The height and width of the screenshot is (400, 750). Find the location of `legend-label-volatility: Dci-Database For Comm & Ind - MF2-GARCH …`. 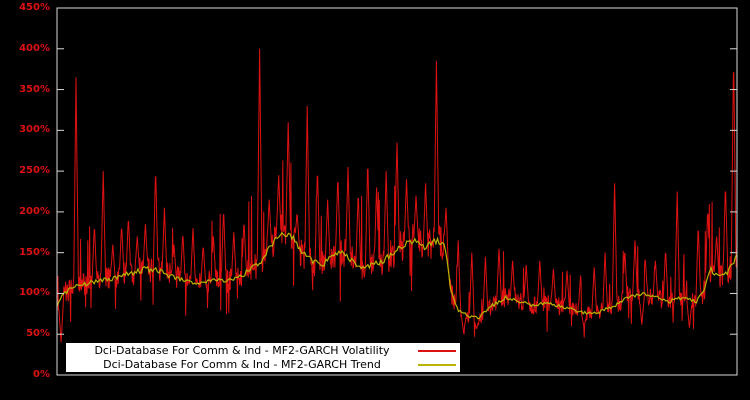

legend-label-volatility: Dci-Database For Comm & Ind - MF2-GARCH … is located at coordinates (242, 350).